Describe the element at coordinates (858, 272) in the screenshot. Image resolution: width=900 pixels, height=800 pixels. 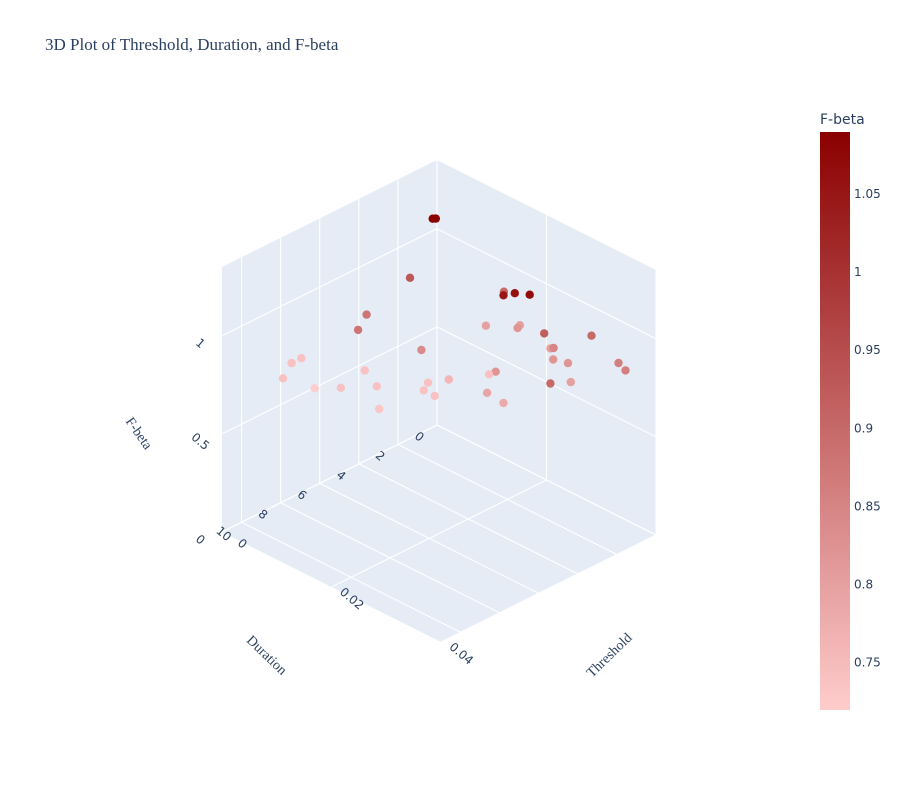
I see `colorbar-tick-label: 1` at that location.